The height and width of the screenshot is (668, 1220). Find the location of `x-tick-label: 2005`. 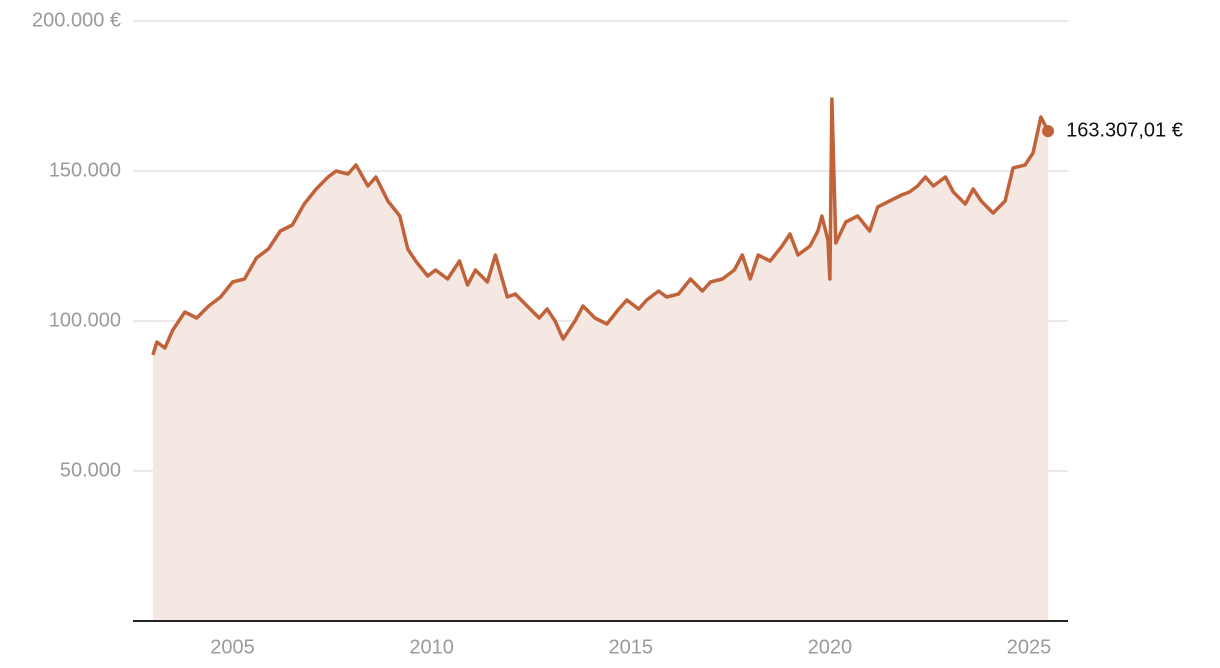

x-tick-label: 2005 is located at coordinates (232, 647).